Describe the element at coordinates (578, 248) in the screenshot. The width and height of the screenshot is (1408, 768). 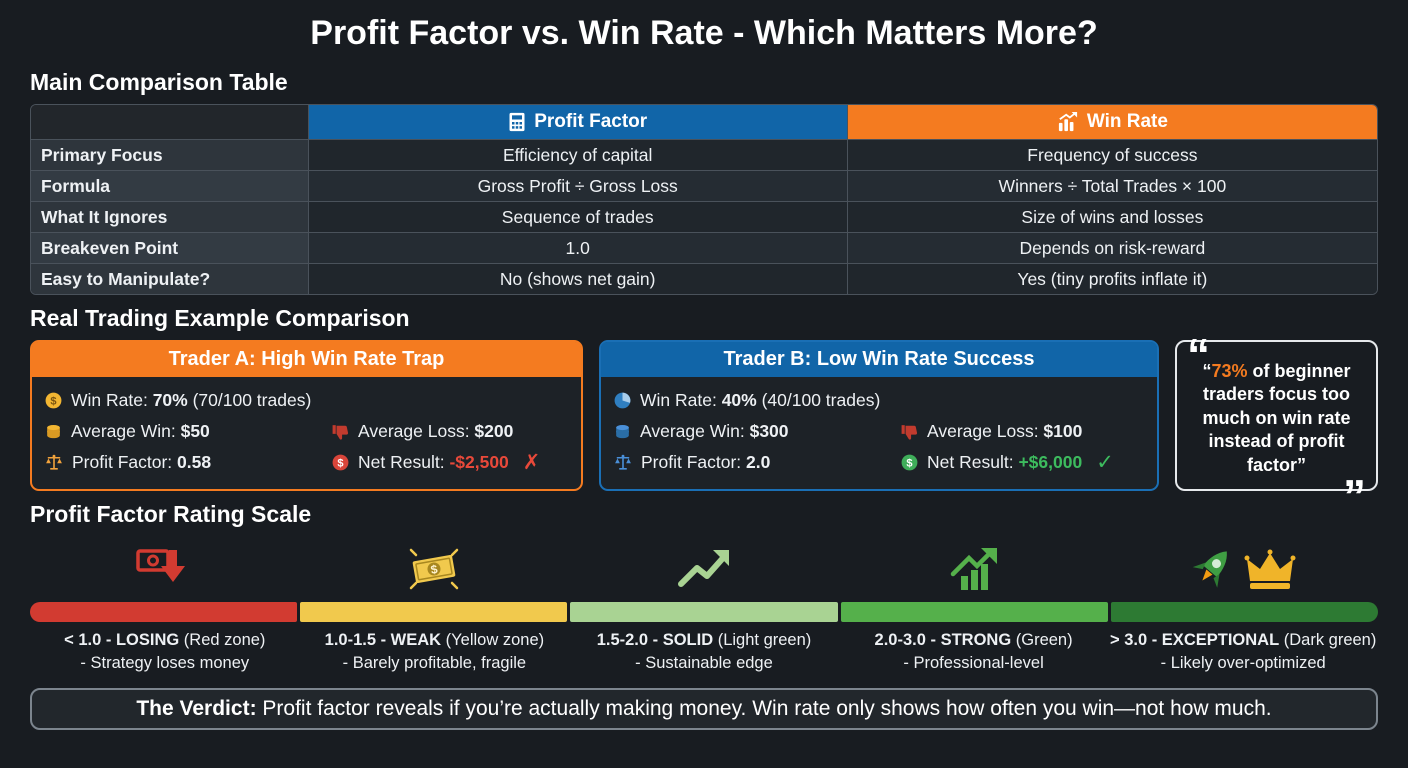
I see `profit-factor-cell: 1.0` at that location.